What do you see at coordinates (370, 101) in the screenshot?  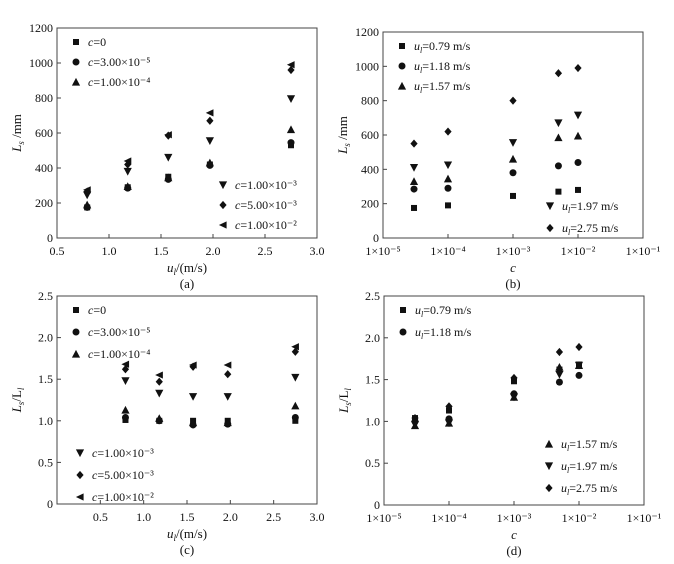 I see `y-tick-label: 800` at bounding box center [370, 101].